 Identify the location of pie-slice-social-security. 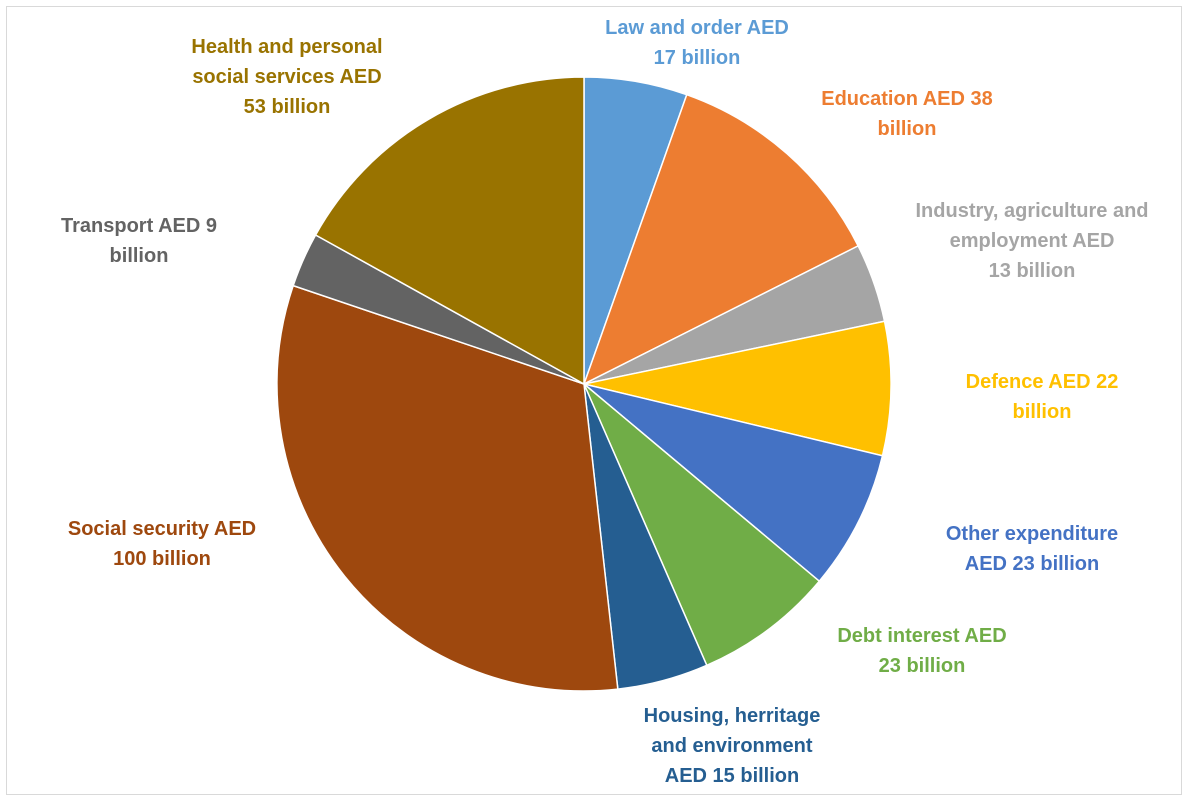
(447, 488).